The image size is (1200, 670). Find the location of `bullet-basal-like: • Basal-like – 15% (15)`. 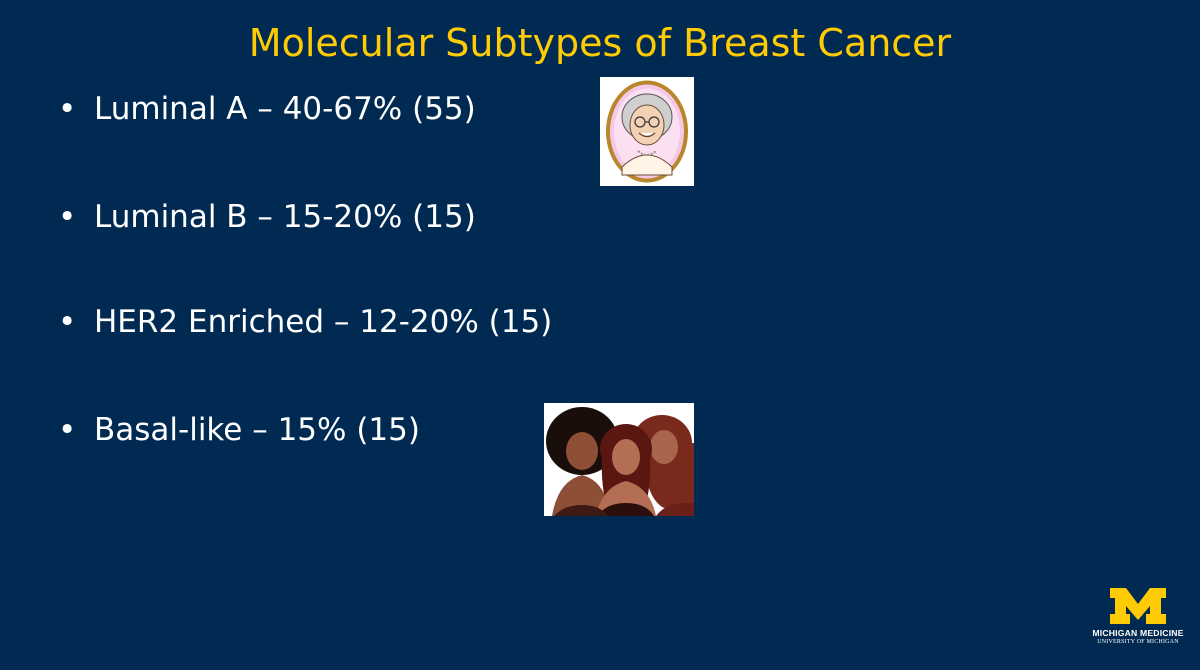

bullet-basal-like: • Basal-like – 15% (15) is located at coordinates (239, 430).